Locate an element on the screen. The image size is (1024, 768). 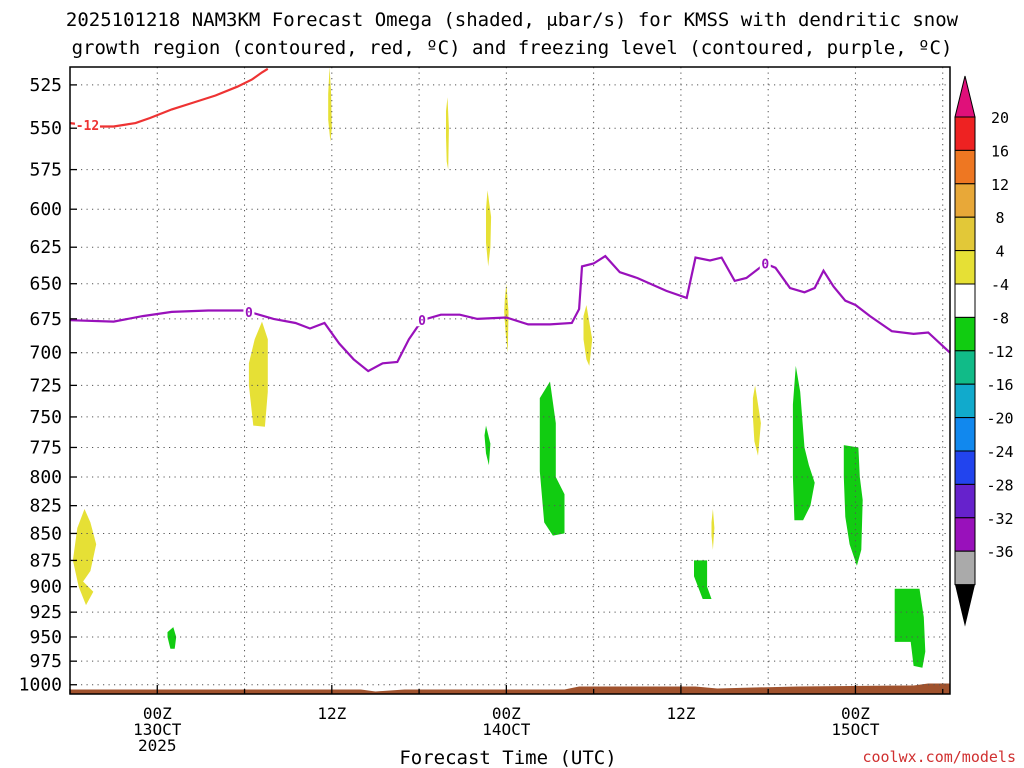
y-tick-label-900: 900 is located at coordinates (45, 587).